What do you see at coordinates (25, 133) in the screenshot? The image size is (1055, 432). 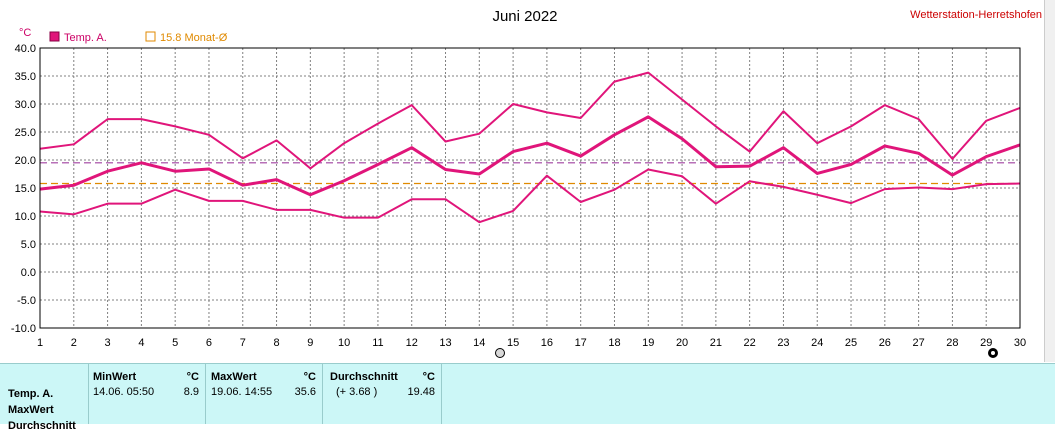 I see `y-tick-label: 25.0` at bounding box center [25, 133].